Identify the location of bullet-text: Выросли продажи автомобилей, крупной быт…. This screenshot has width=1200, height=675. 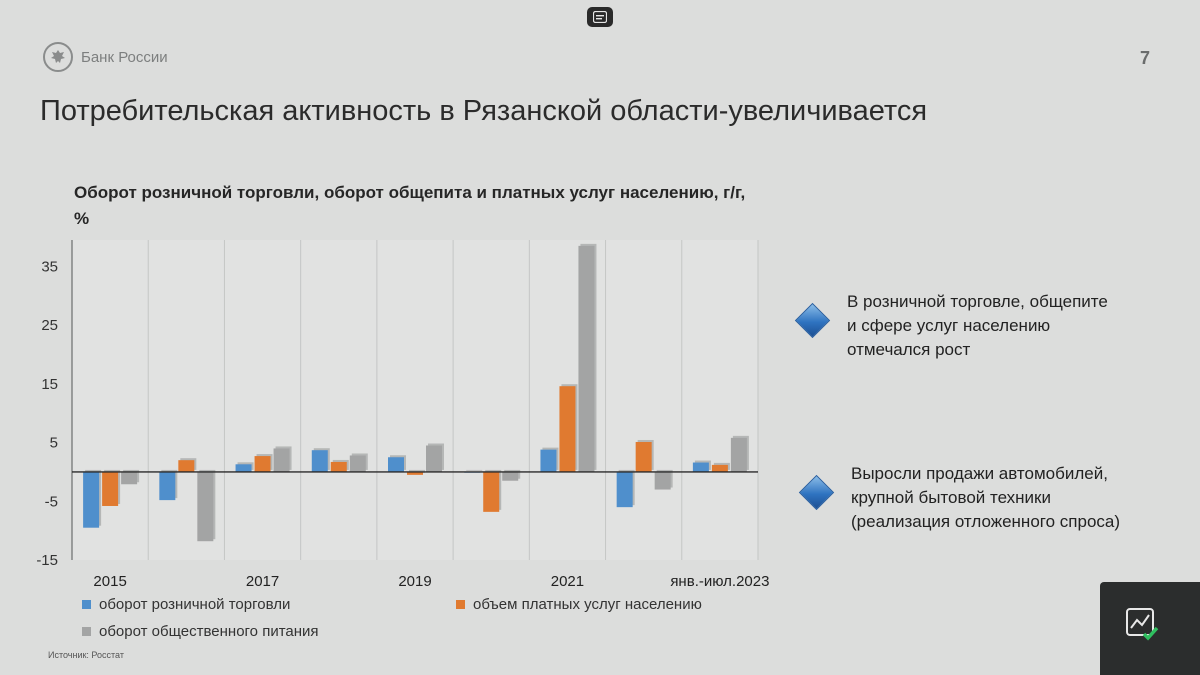
(986, 497).